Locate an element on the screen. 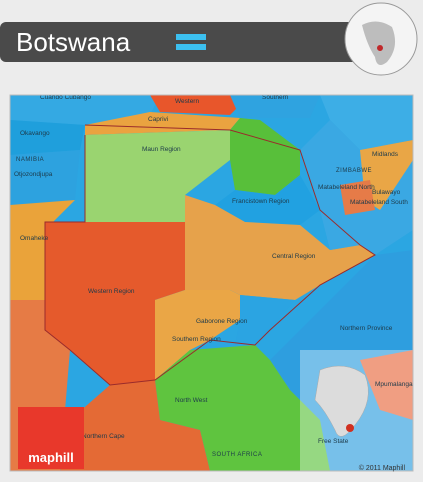 The height and width of the screenshot is (482, 423). southern-zambia is located at coordinates (275, 106).